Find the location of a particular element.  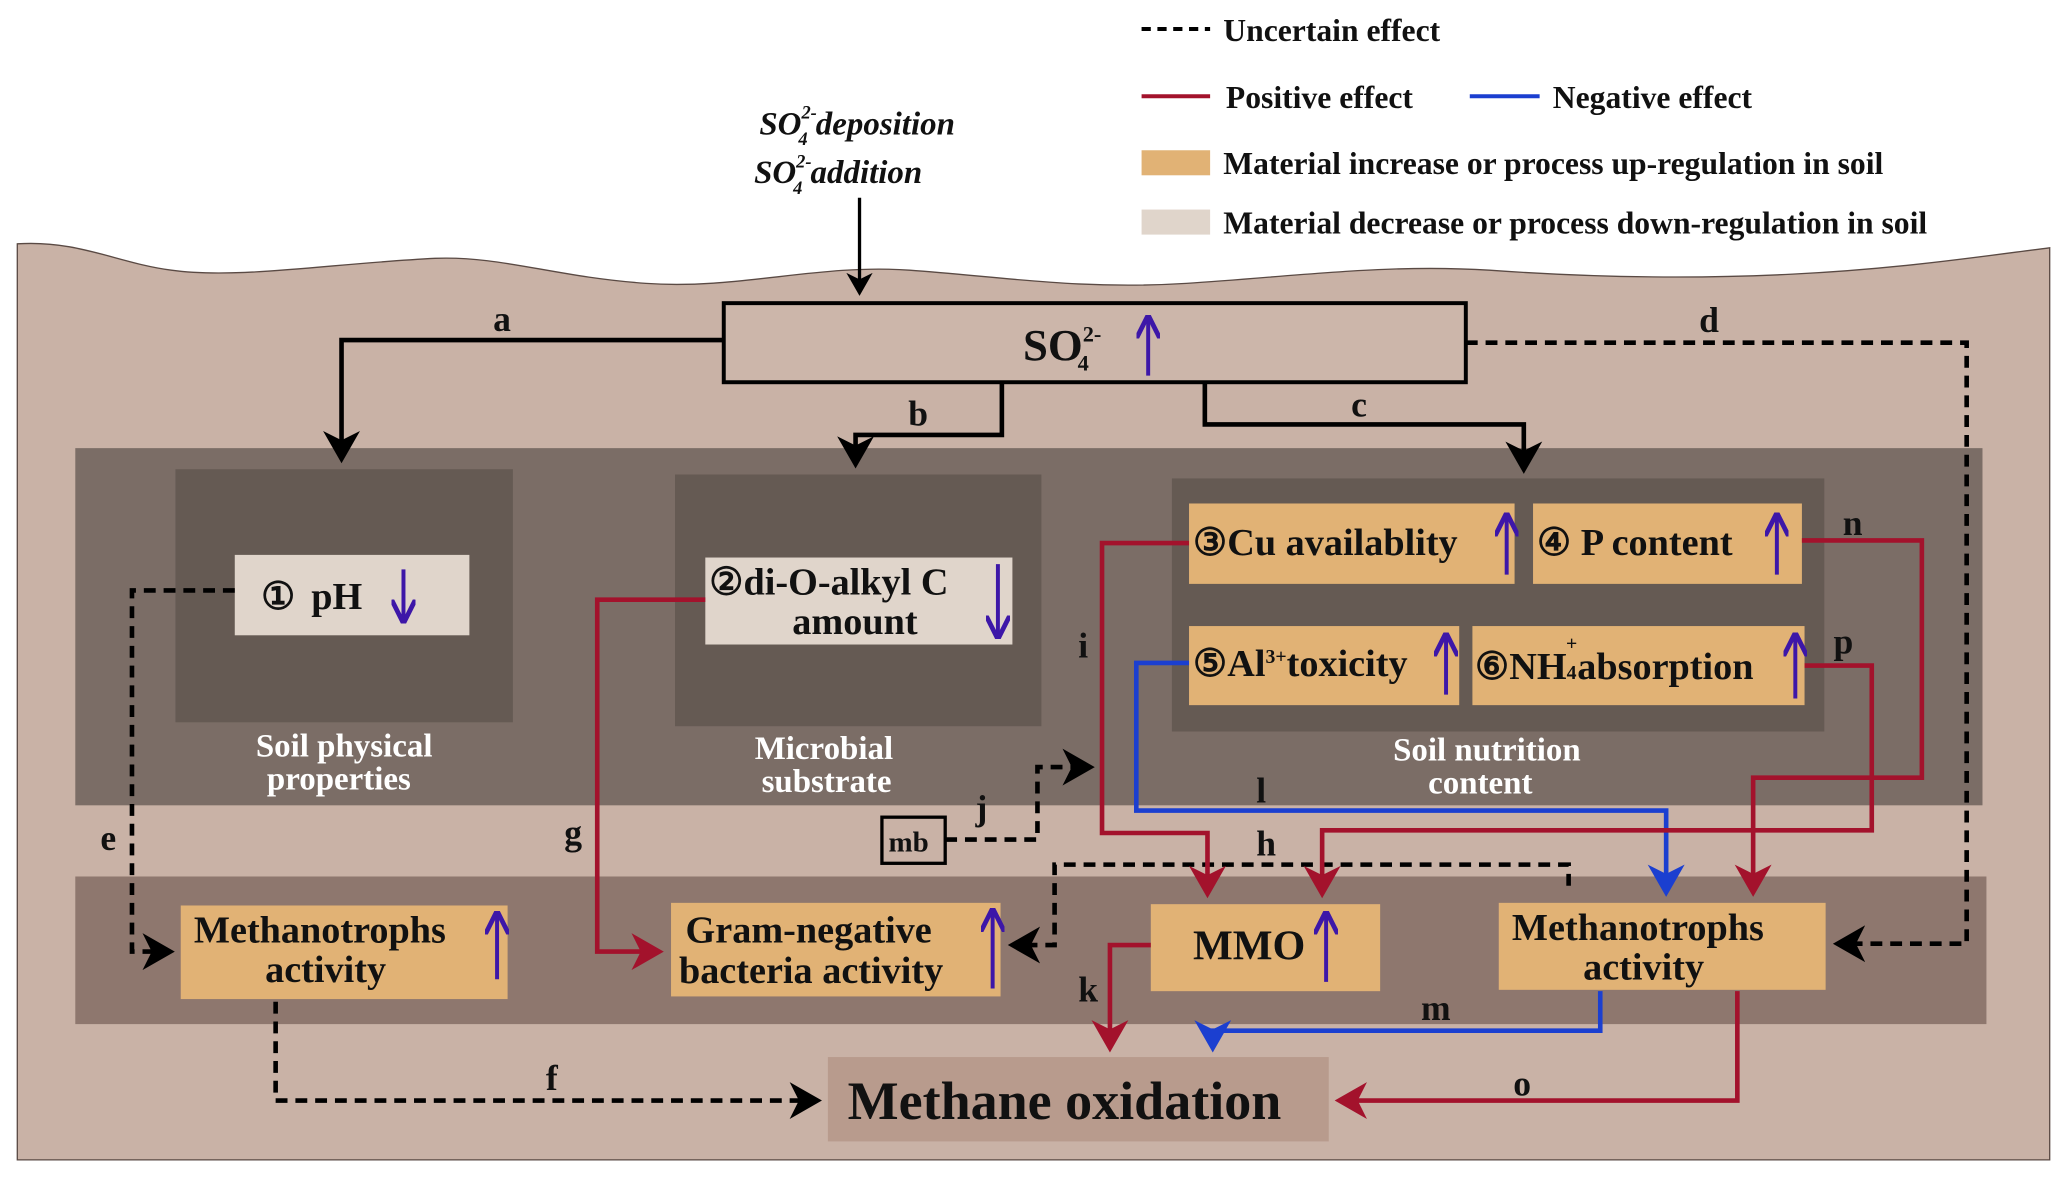

so4-box-label: SO2-4 is located at coordinates (1062, 348).